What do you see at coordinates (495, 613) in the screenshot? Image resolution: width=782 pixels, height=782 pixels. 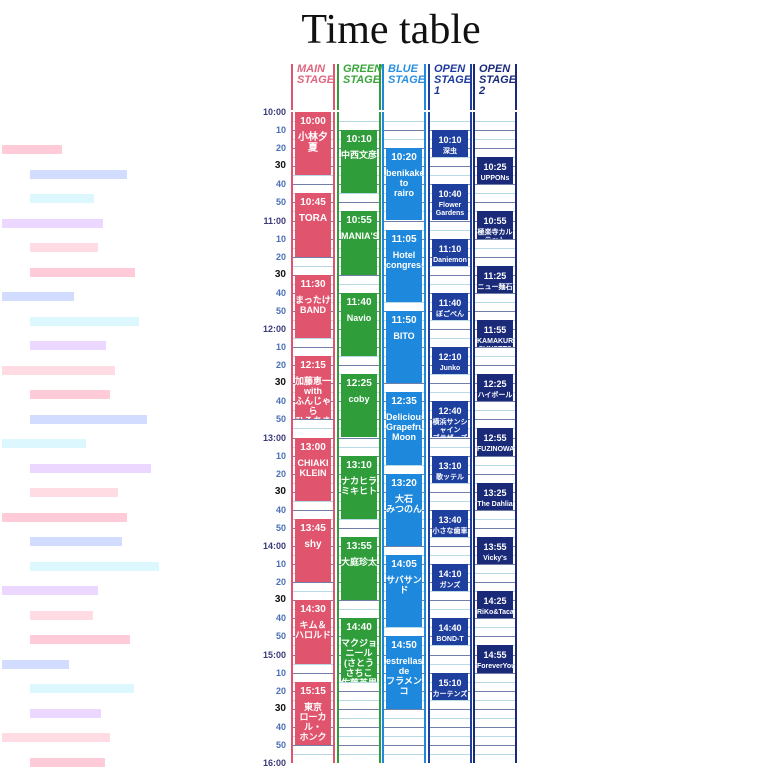 I see `performer-name: RiKo&Tacaco;` at bounding box center [495, 613].